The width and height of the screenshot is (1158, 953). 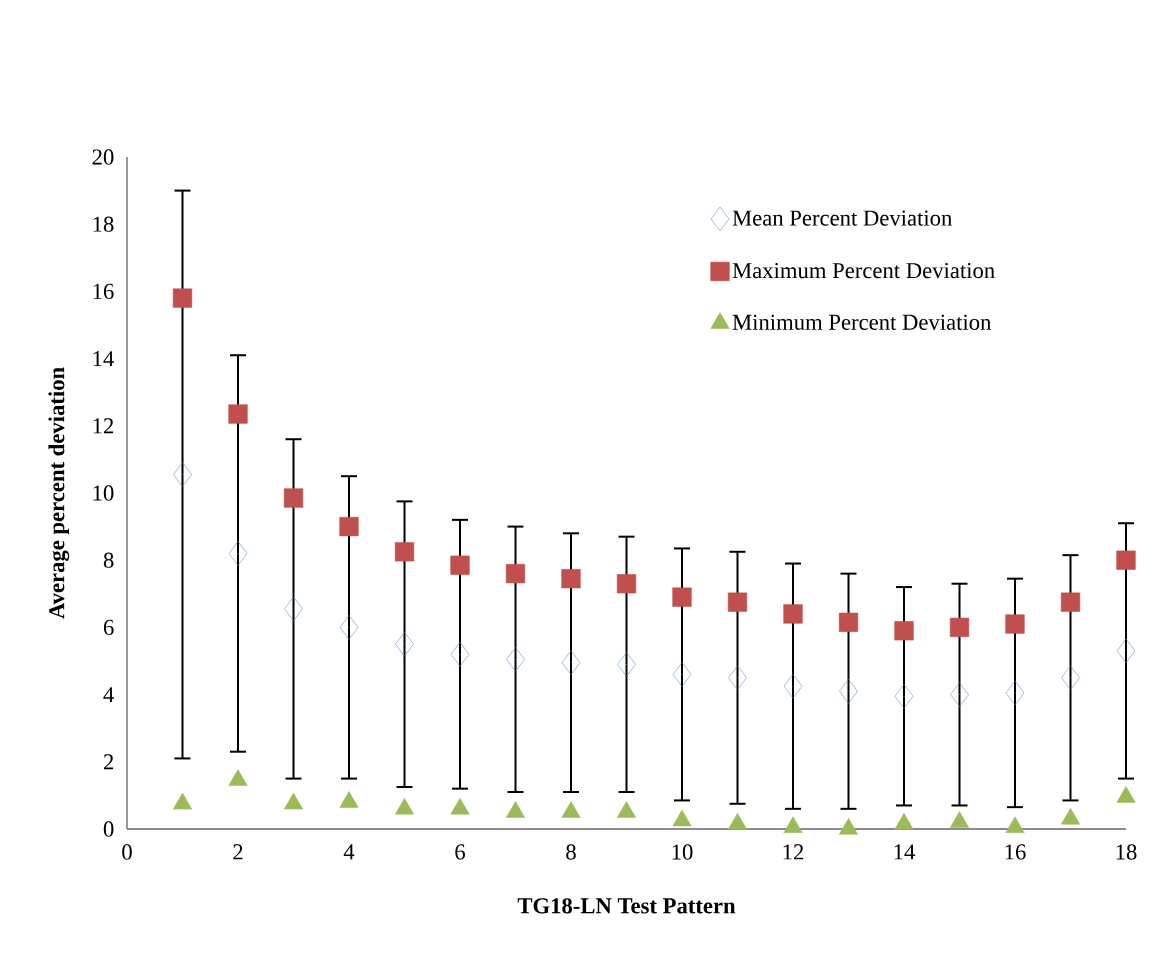 I want to click on y-tick-label: 2, so click(x=108, y=762).